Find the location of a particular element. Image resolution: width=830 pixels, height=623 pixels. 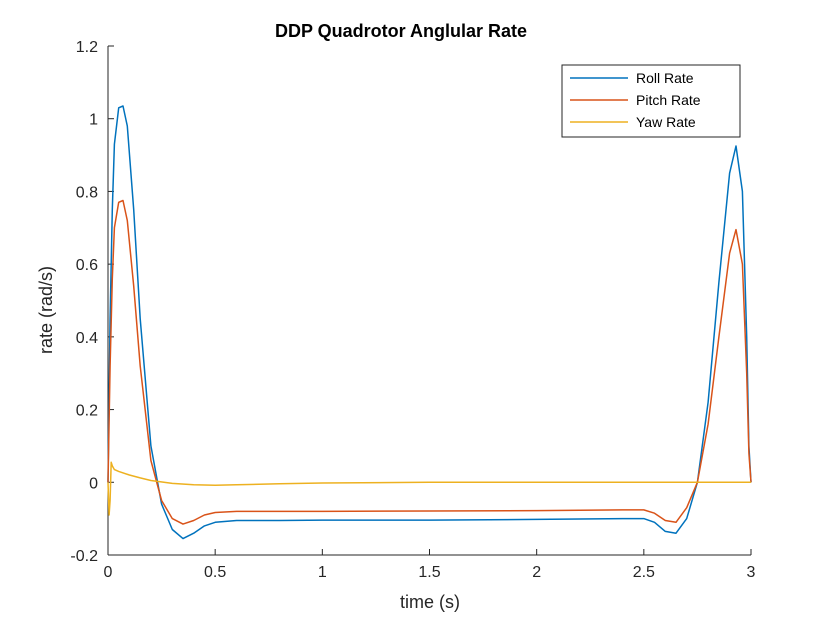

x-ticks: 0 0.5 1 1.5 2 2.5 3 is located at coordinates (430, 565).